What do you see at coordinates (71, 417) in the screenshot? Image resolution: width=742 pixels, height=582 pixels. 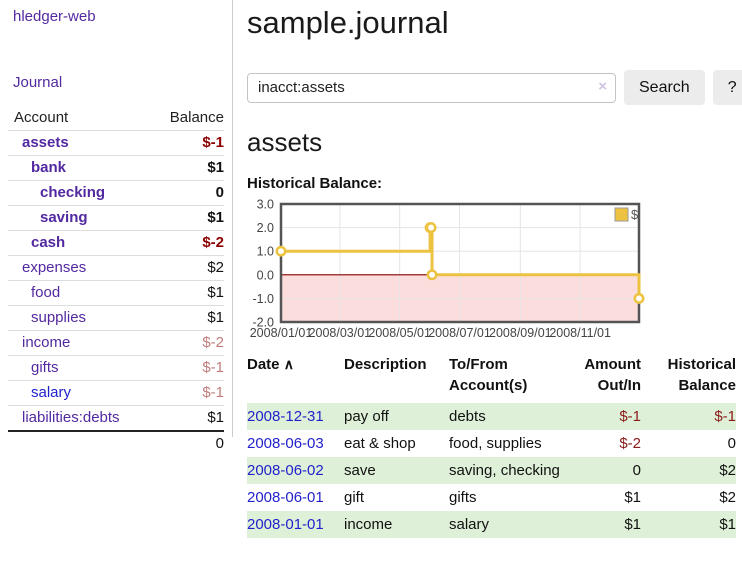 I see `account-link-liabilities-debts: liabilities:debts` at bounding box center [71, 417].